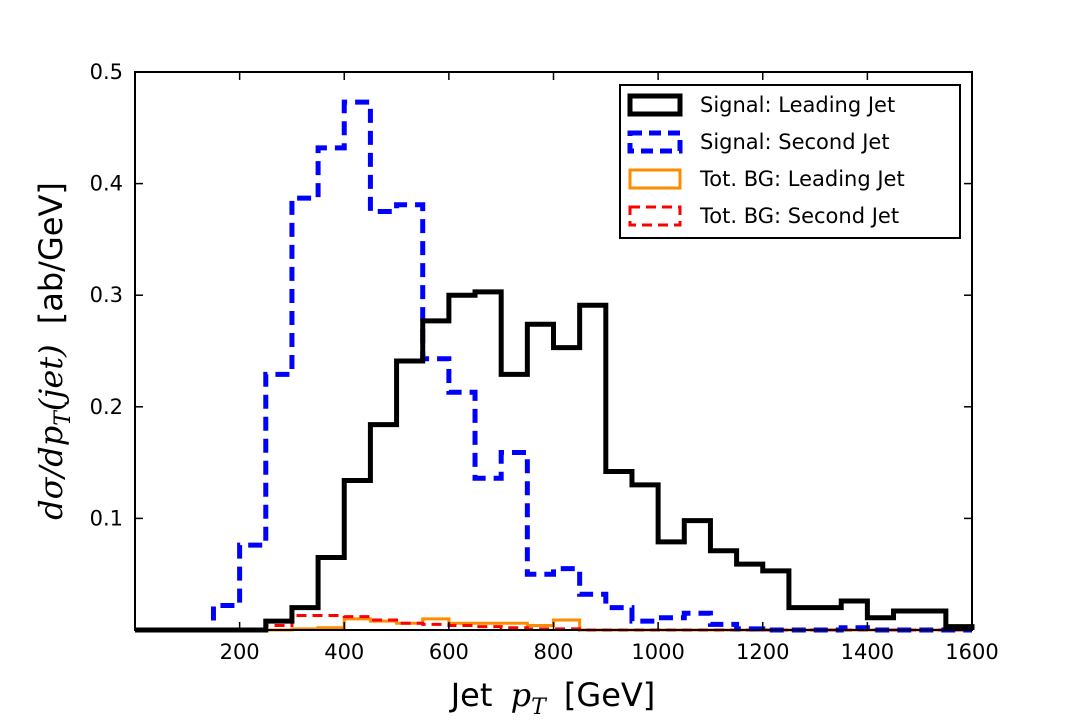 The image size is (1080, 720). I want to click on legend-entry: Signal: Second Jet, so click(758, 142).